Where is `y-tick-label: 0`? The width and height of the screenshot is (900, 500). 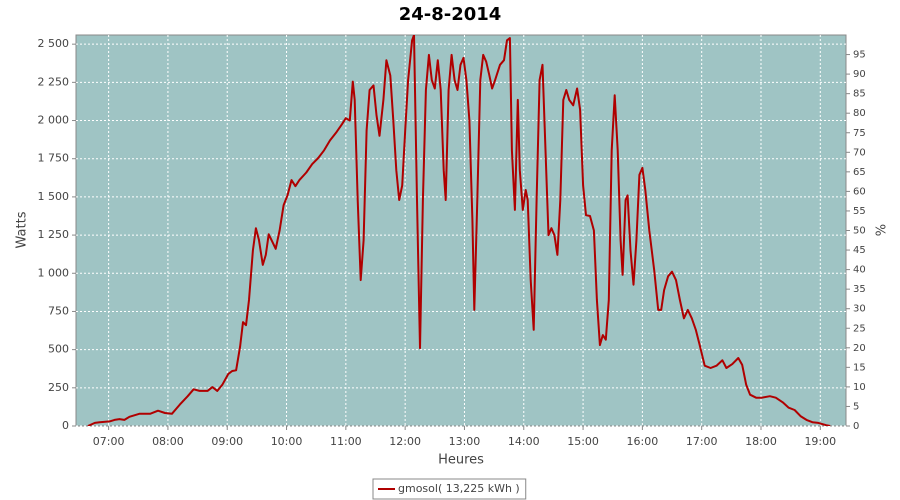
y-tick-label: 0 is located at coordinates (65, 425).